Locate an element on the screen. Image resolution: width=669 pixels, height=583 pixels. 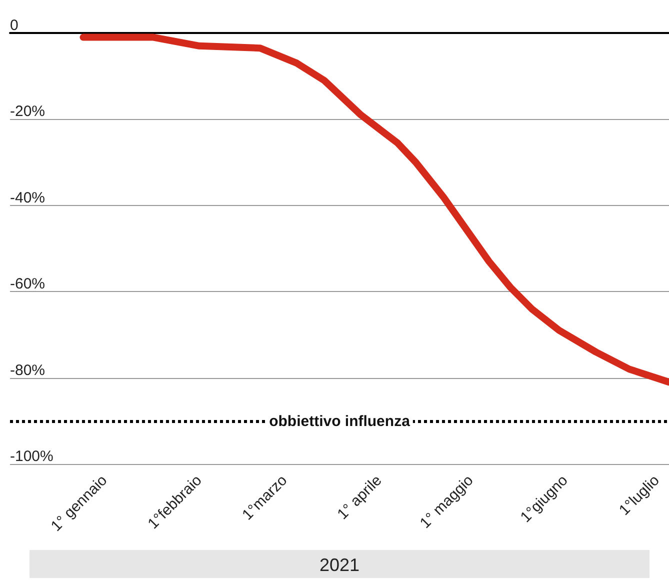
y-tick-label: -80% is located at coordinates (28, 370).